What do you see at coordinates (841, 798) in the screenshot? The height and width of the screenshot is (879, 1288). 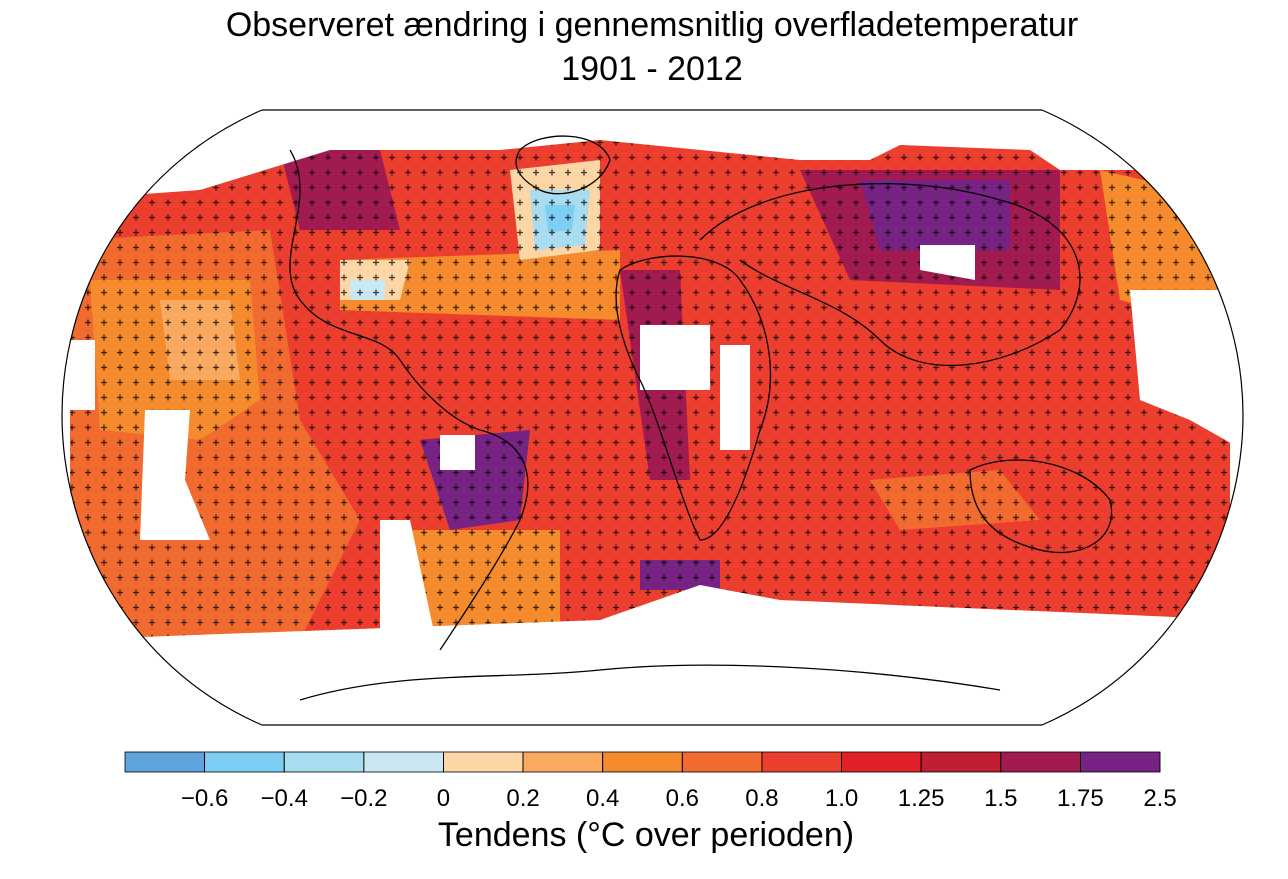 I see `colorbar-tick-label: 1.0` at bounding box center [841, 798].